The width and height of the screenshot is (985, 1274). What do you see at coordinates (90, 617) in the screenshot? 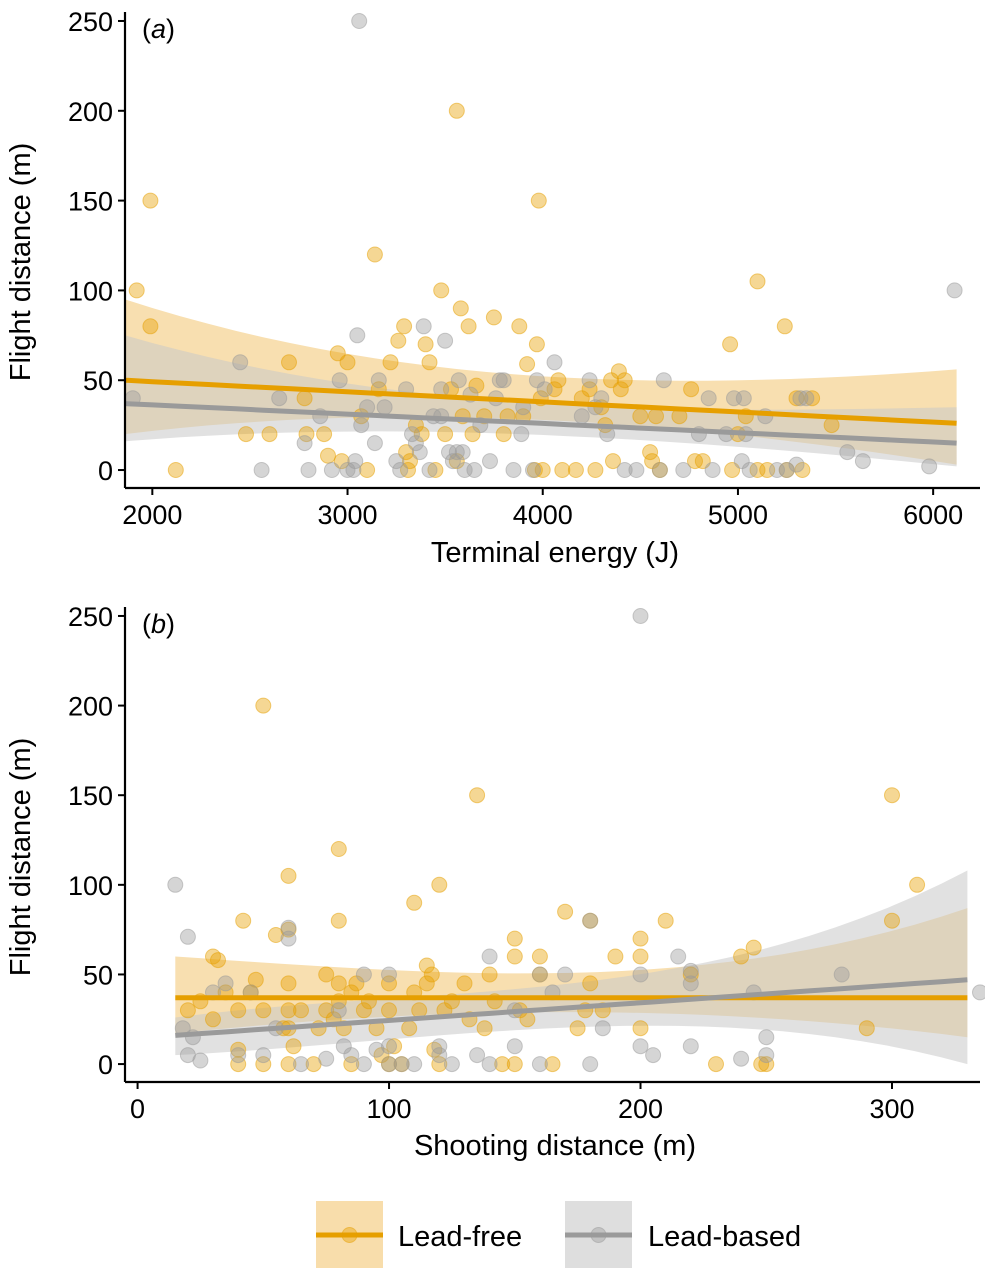
I see `panel-b-y-tick-label: 250` at bounding box center [90, 617].